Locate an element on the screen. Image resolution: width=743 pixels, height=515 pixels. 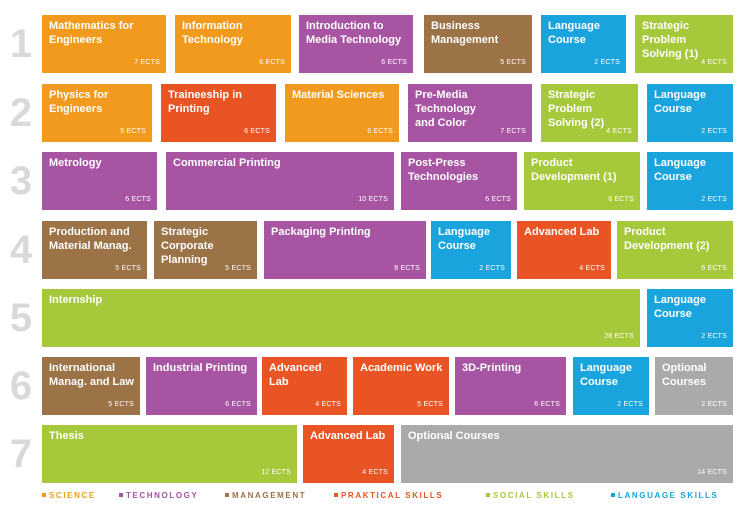
module-title: Product Development (1) is located at coordinates (574, 170).